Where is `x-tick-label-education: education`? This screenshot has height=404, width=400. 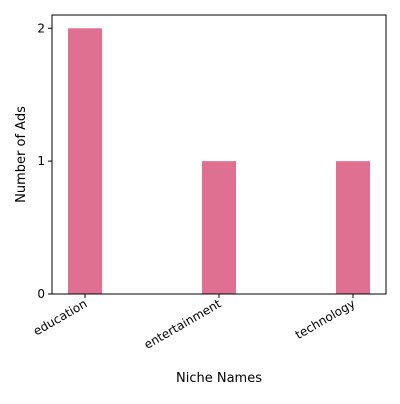 x-tick-label-education: education is located at coordinates (60, 317).